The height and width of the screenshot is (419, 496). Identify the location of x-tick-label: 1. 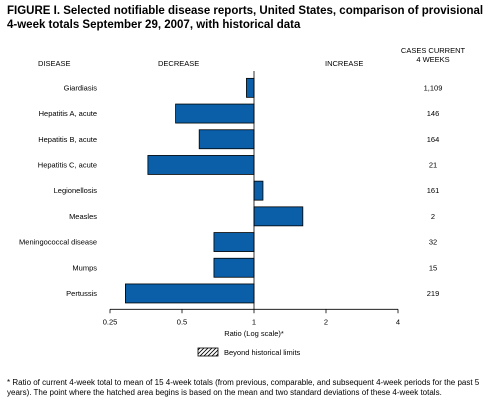
(254, 321).